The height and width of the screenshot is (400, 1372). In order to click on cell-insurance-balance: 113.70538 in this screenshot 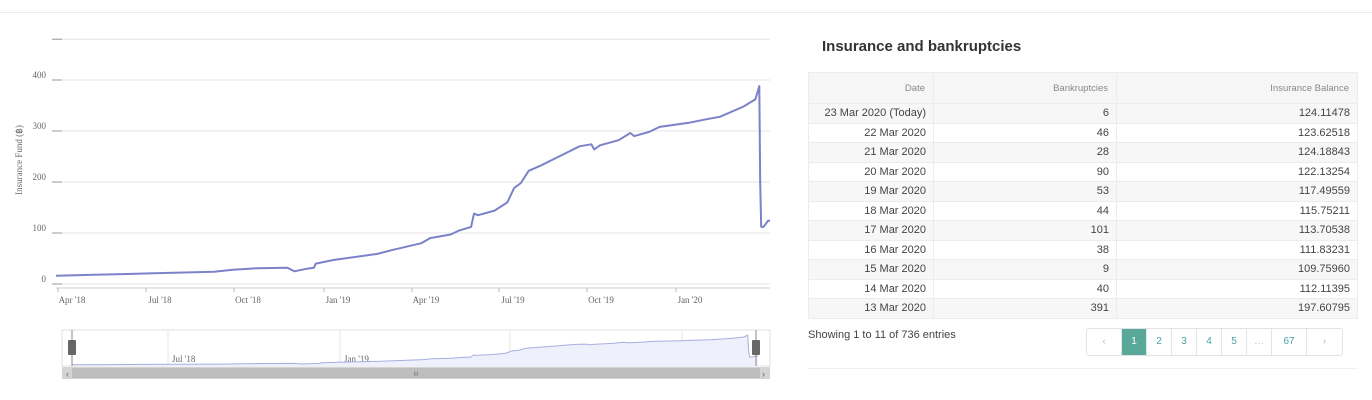, I will do `click(1237, 230)`.